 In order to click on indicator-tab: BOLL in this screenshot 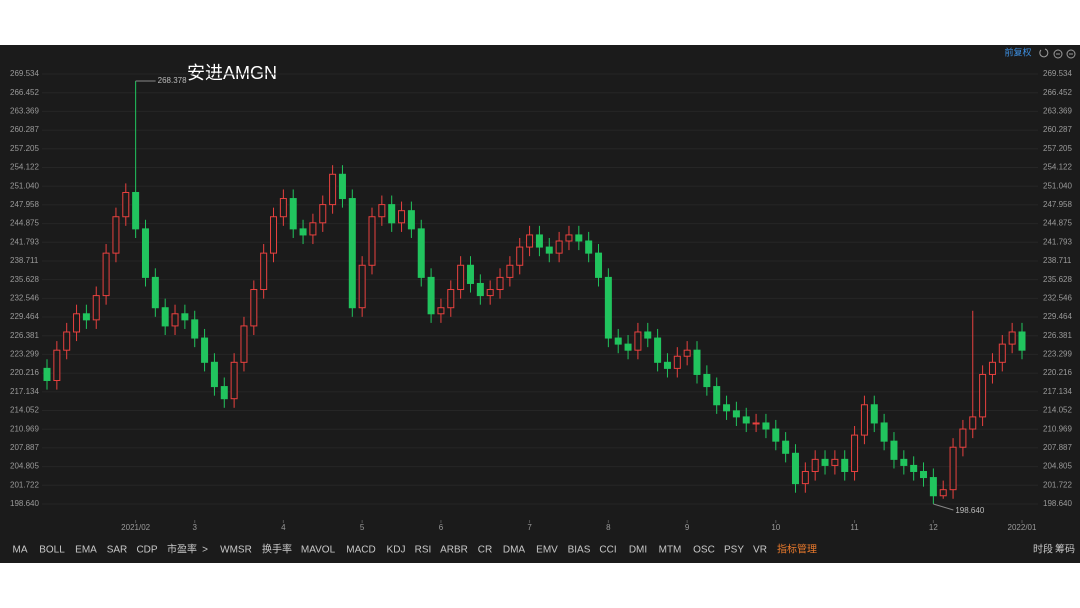, I will do `click(52, 550)`.